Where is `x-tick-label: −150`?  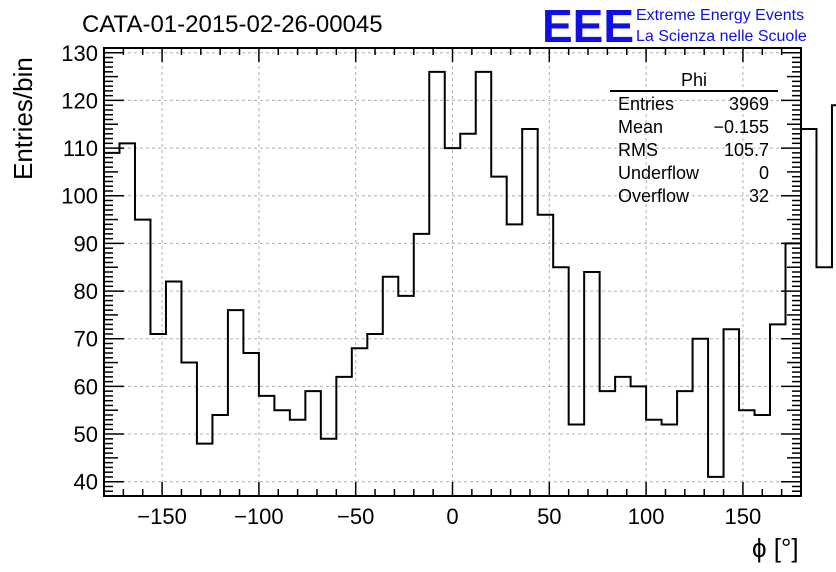 x-tick-label: −150 is located at coordinates (162, 516).